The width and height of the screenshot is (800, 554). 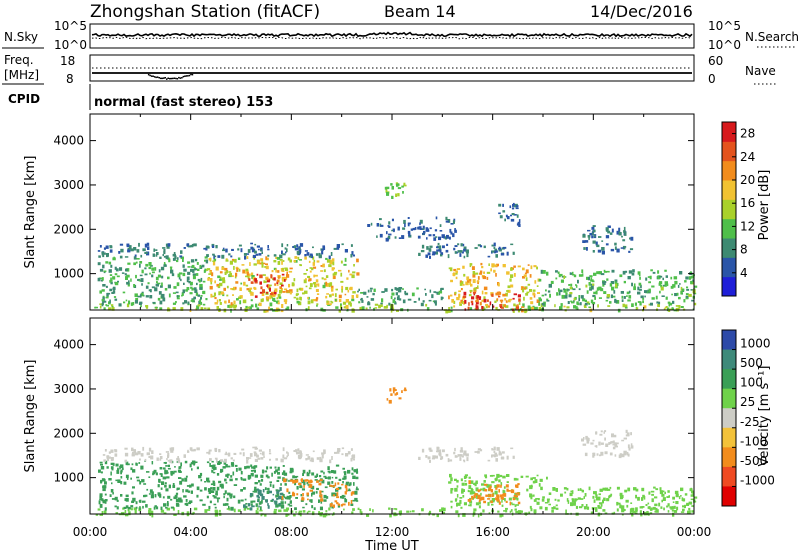 I want to click on freq-tick-top: 18, so click(x=67, y=61).